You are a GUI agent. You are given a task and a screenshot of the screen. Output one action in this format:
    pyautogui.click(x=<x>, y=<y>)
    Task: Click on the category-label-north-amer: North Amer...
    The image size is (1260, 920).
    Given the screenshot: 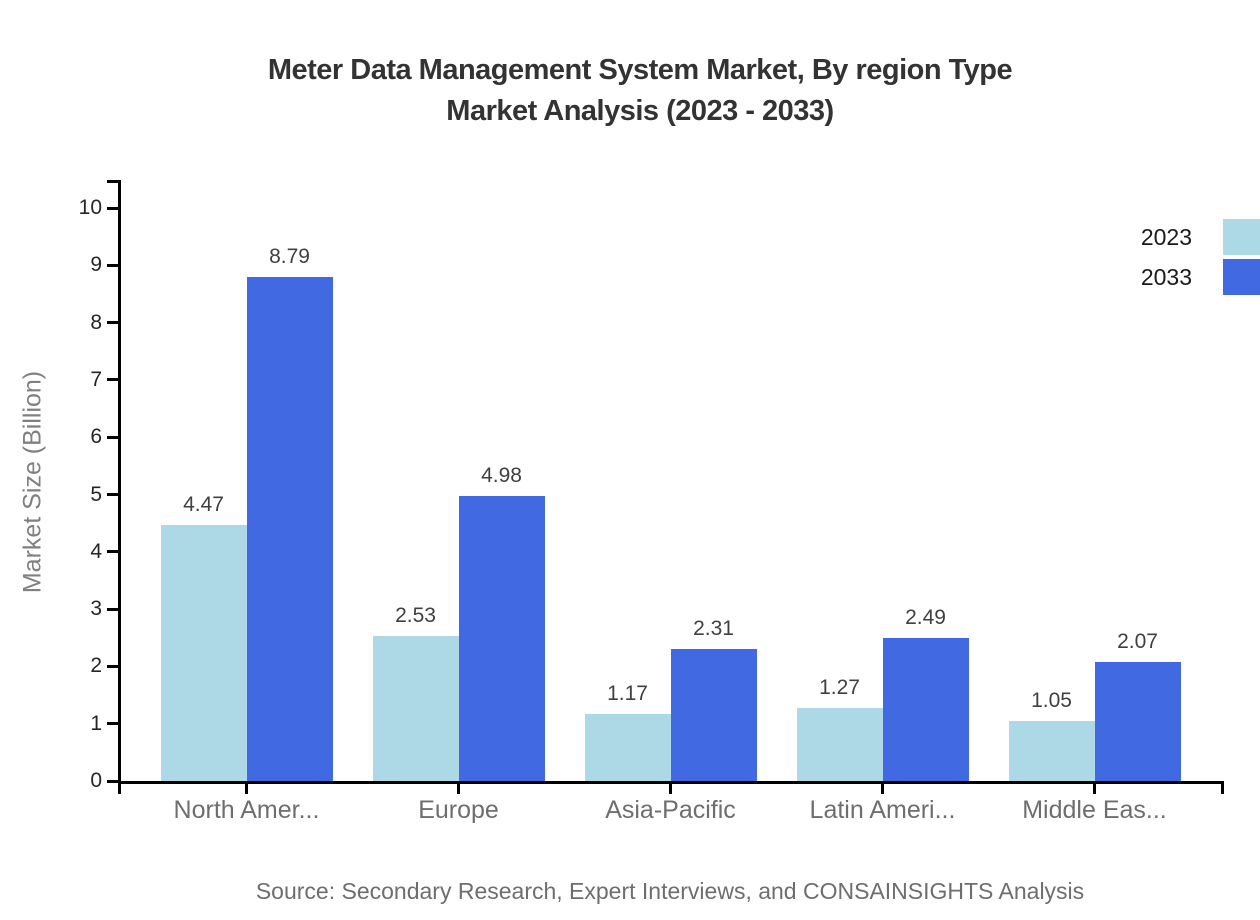 What is the action you would take?
    pyautogui.click(x=246, y=810)
    